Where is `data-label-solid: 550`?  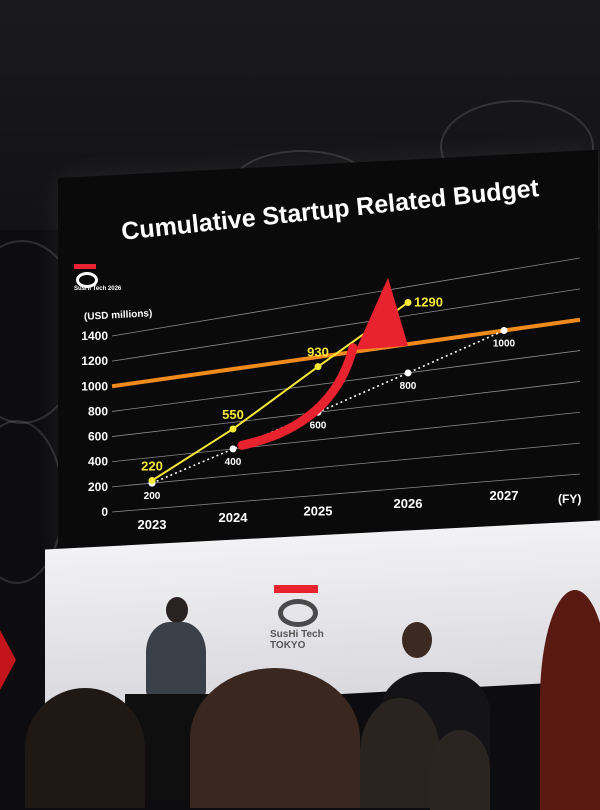 data-label-solid: 550 is located at coordinates (233, 414).